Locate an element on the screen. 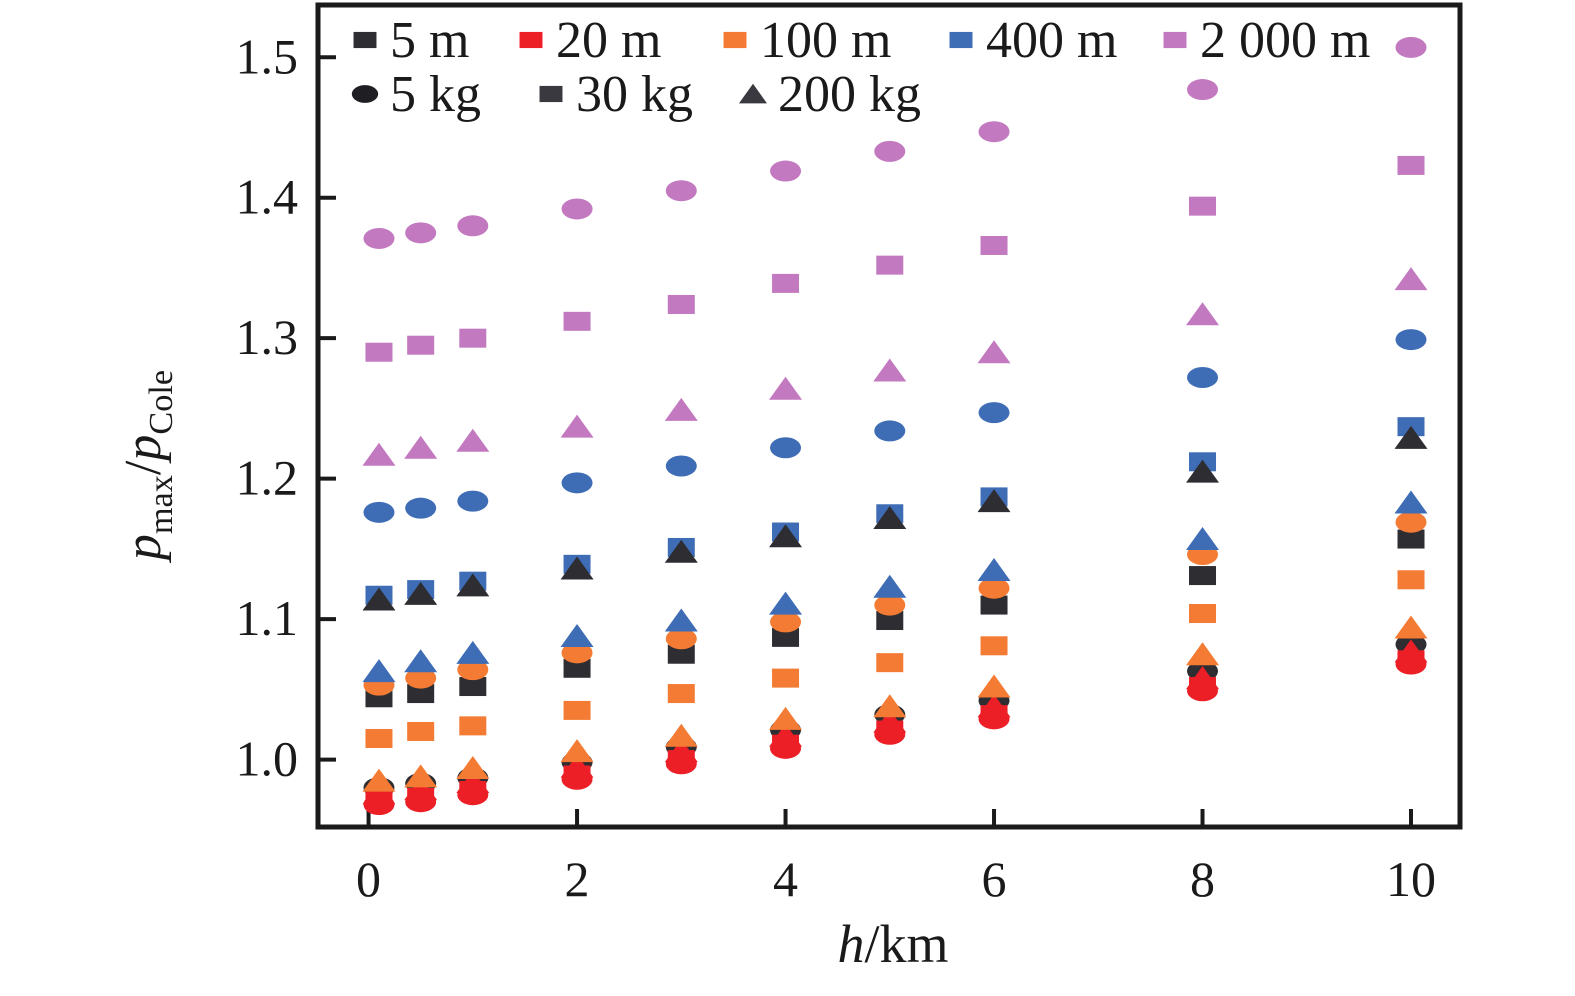 The image size is (1575, 996). marker-400-m-5-kg-h1 is located at coordinates (473, 501).